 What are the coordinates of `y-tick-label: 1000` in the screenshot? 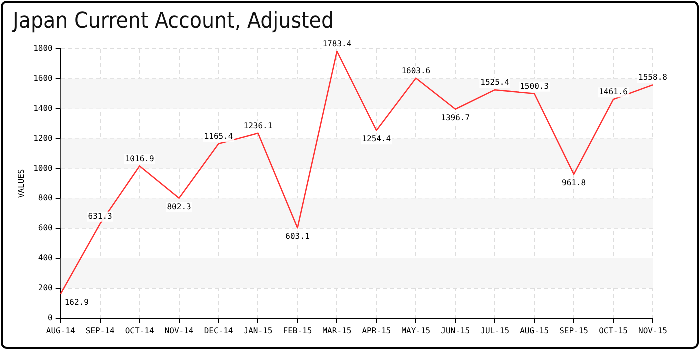 It's located at (44, 168).